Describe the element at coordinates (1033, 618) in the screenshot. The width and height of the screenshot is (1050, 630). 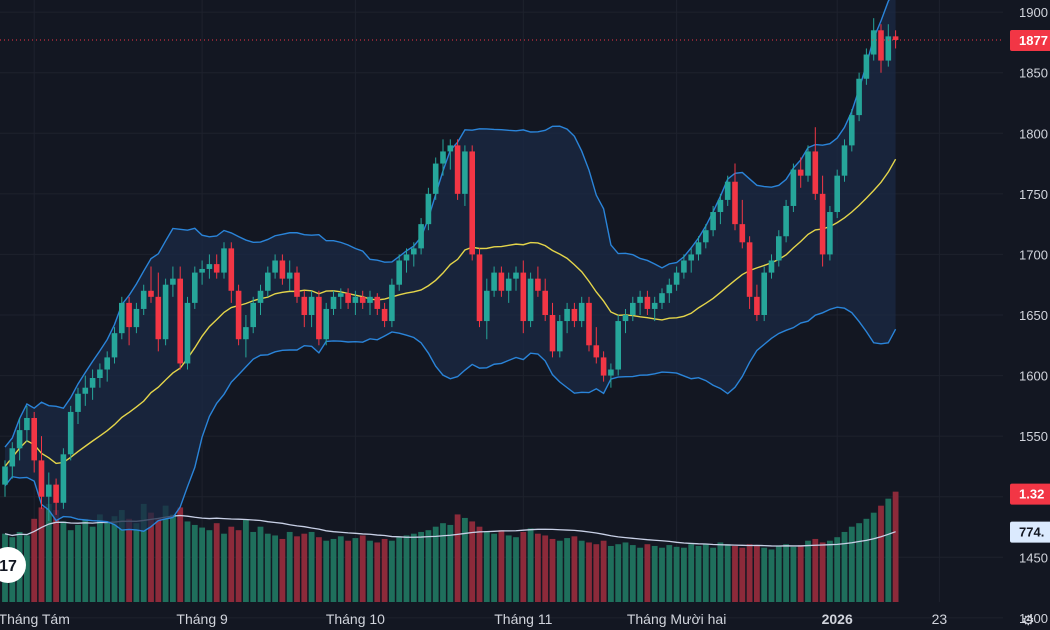
I see `price-tick-label: 1400` at that location.